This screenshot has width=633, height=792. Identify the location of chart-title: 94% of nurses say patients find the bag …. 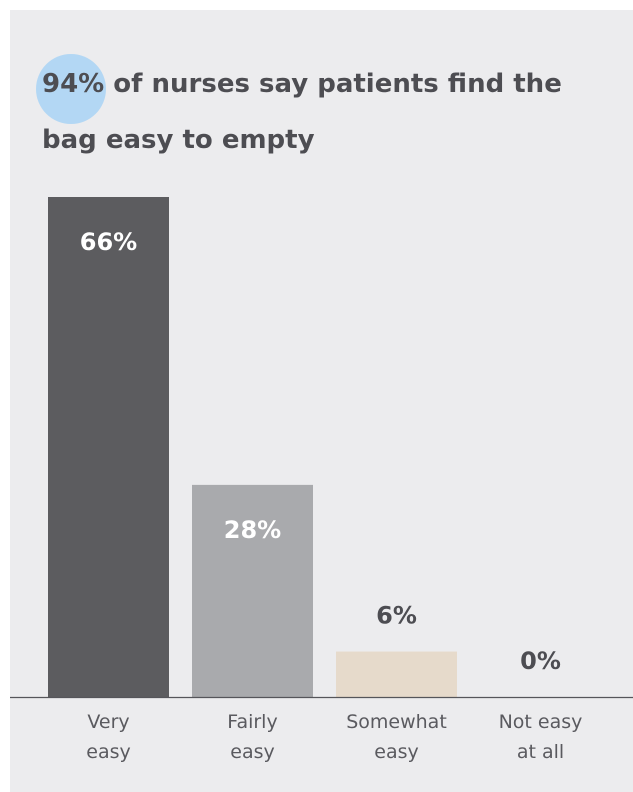
(318, 111).